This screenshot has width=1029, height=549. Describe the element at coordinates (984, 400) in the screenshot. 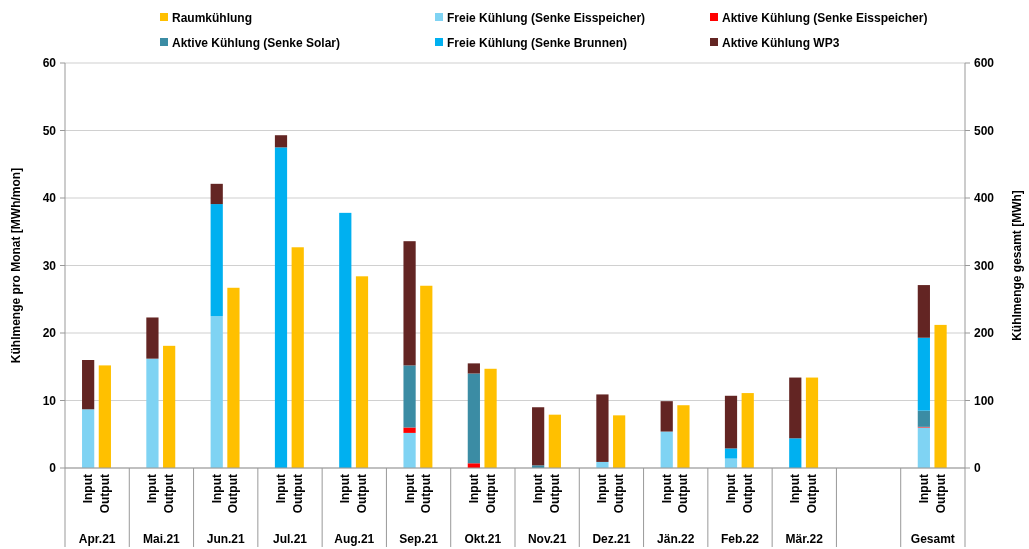

I see `y2-tick-label: 100` at that location.